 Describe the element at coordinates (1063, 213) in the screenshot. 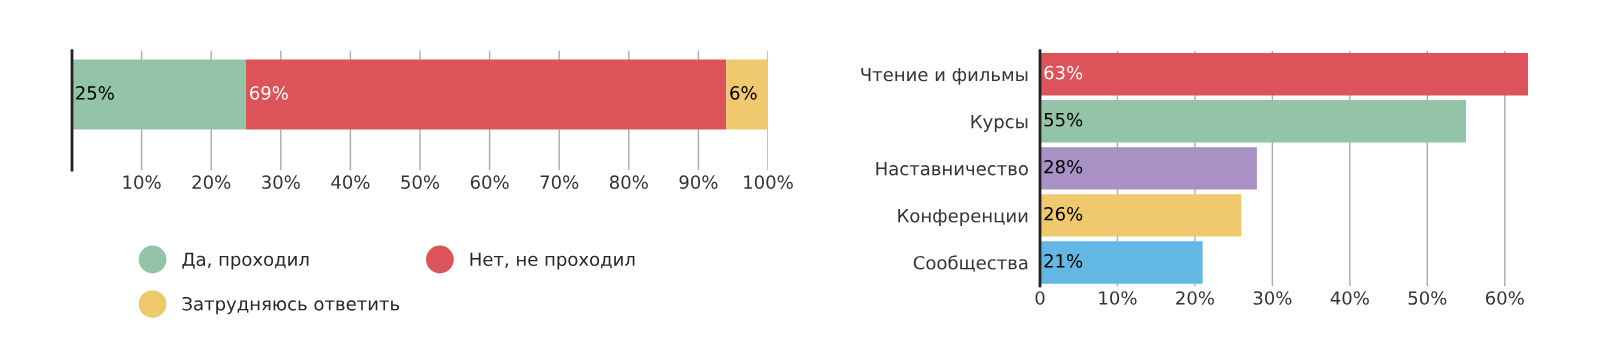

I see `data-label: 26%` at that location.